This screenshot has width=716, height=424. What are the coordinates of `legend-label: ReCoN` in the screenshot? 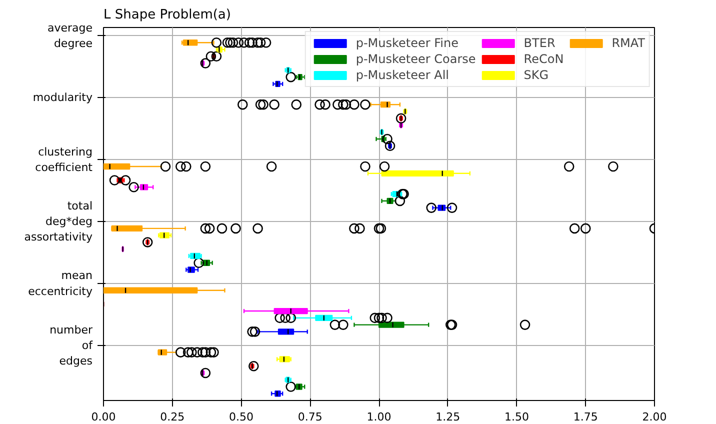 It's located at (544, 59).